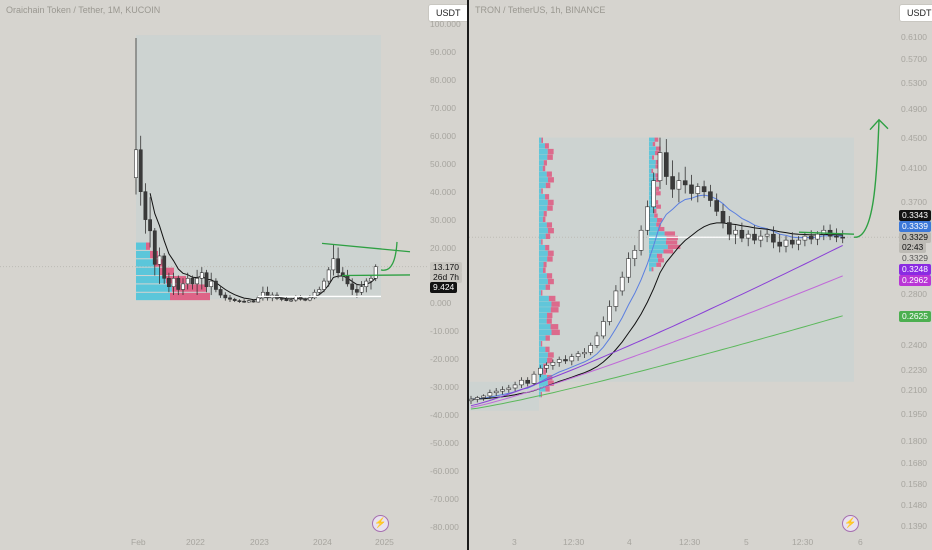  I want to click on right-currency-button: USDT, so click(915, 13).